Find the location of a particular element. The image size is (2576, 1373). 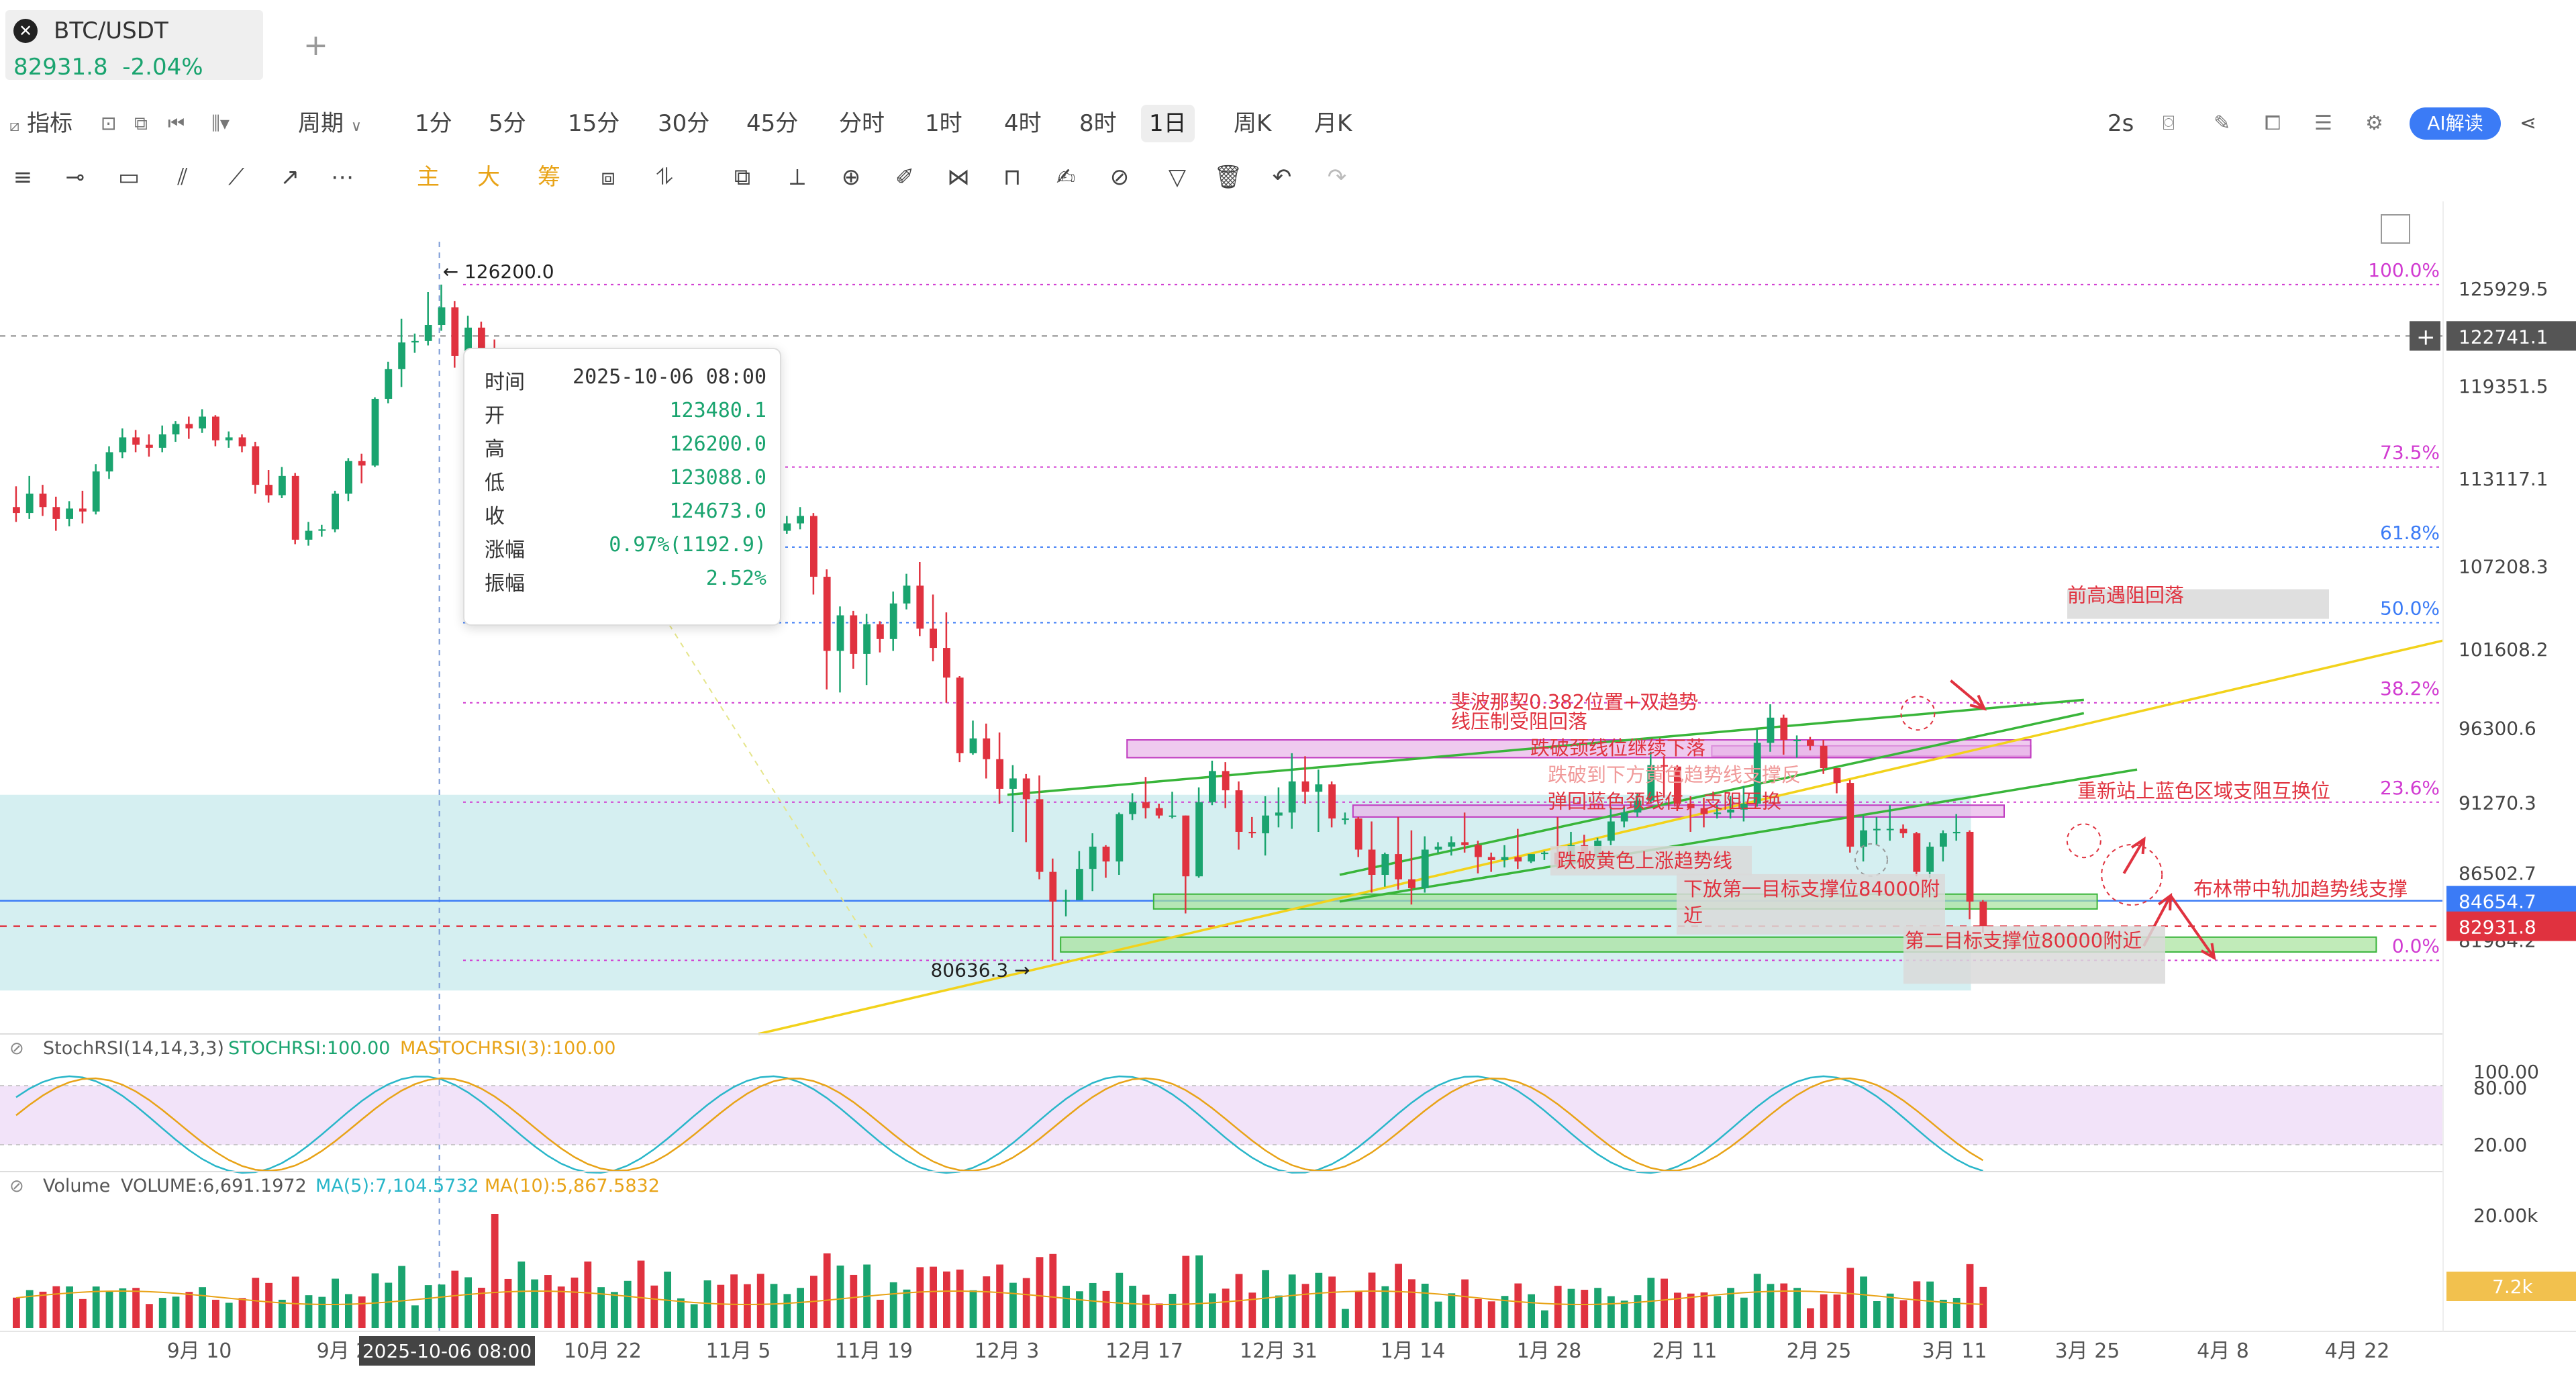

zoom-icon: ⊕ is located at coordinates (851, 177).